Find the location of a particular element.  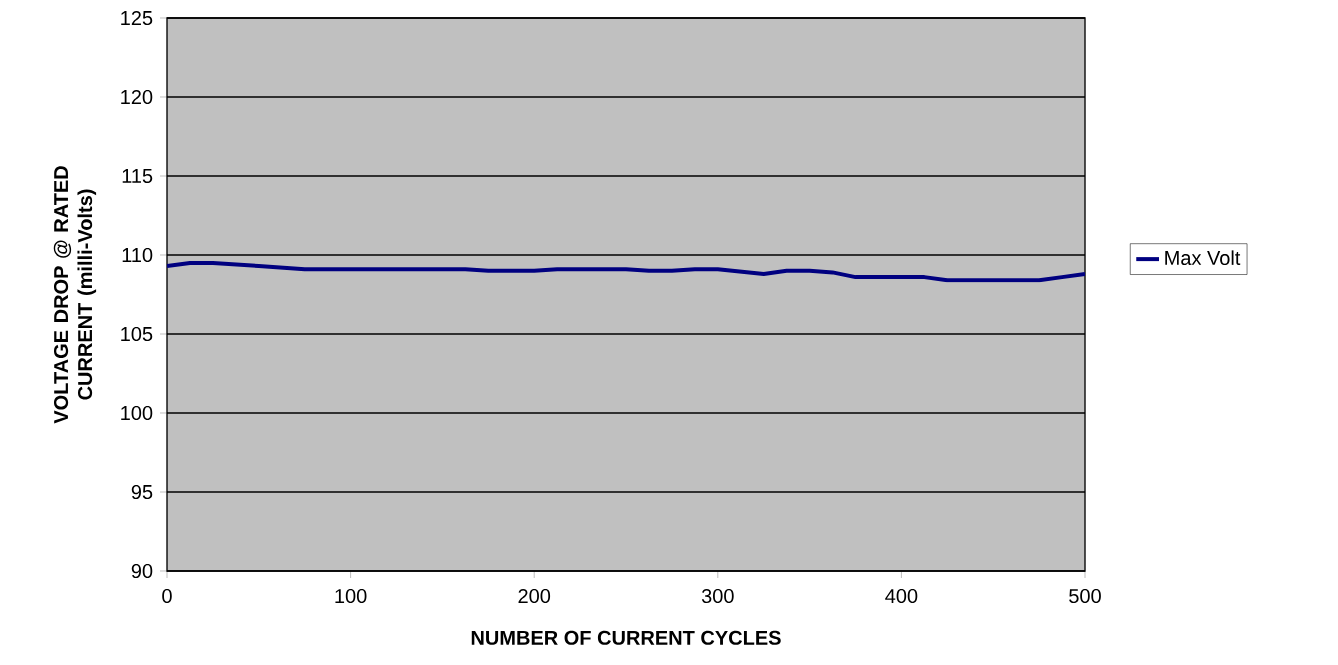

x-axis-title: NUMBER OF CURRENT CYCLES is located at coordinates (626, 637).